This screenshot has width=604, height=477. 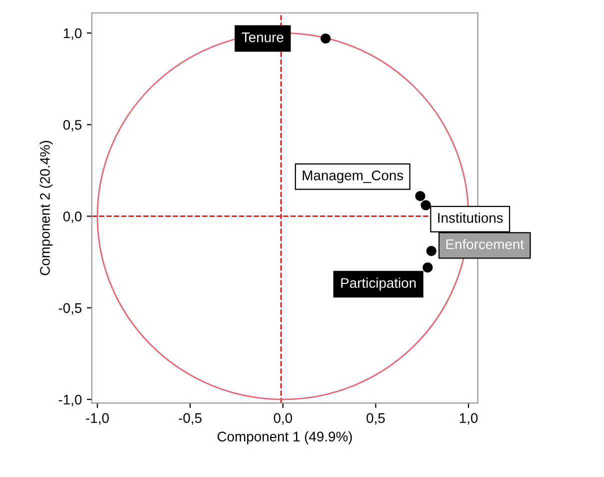 What do you see at coordinates (378, 284) in the screenshot?
I see `series-label: Participation` at bounding box center [378, 284].